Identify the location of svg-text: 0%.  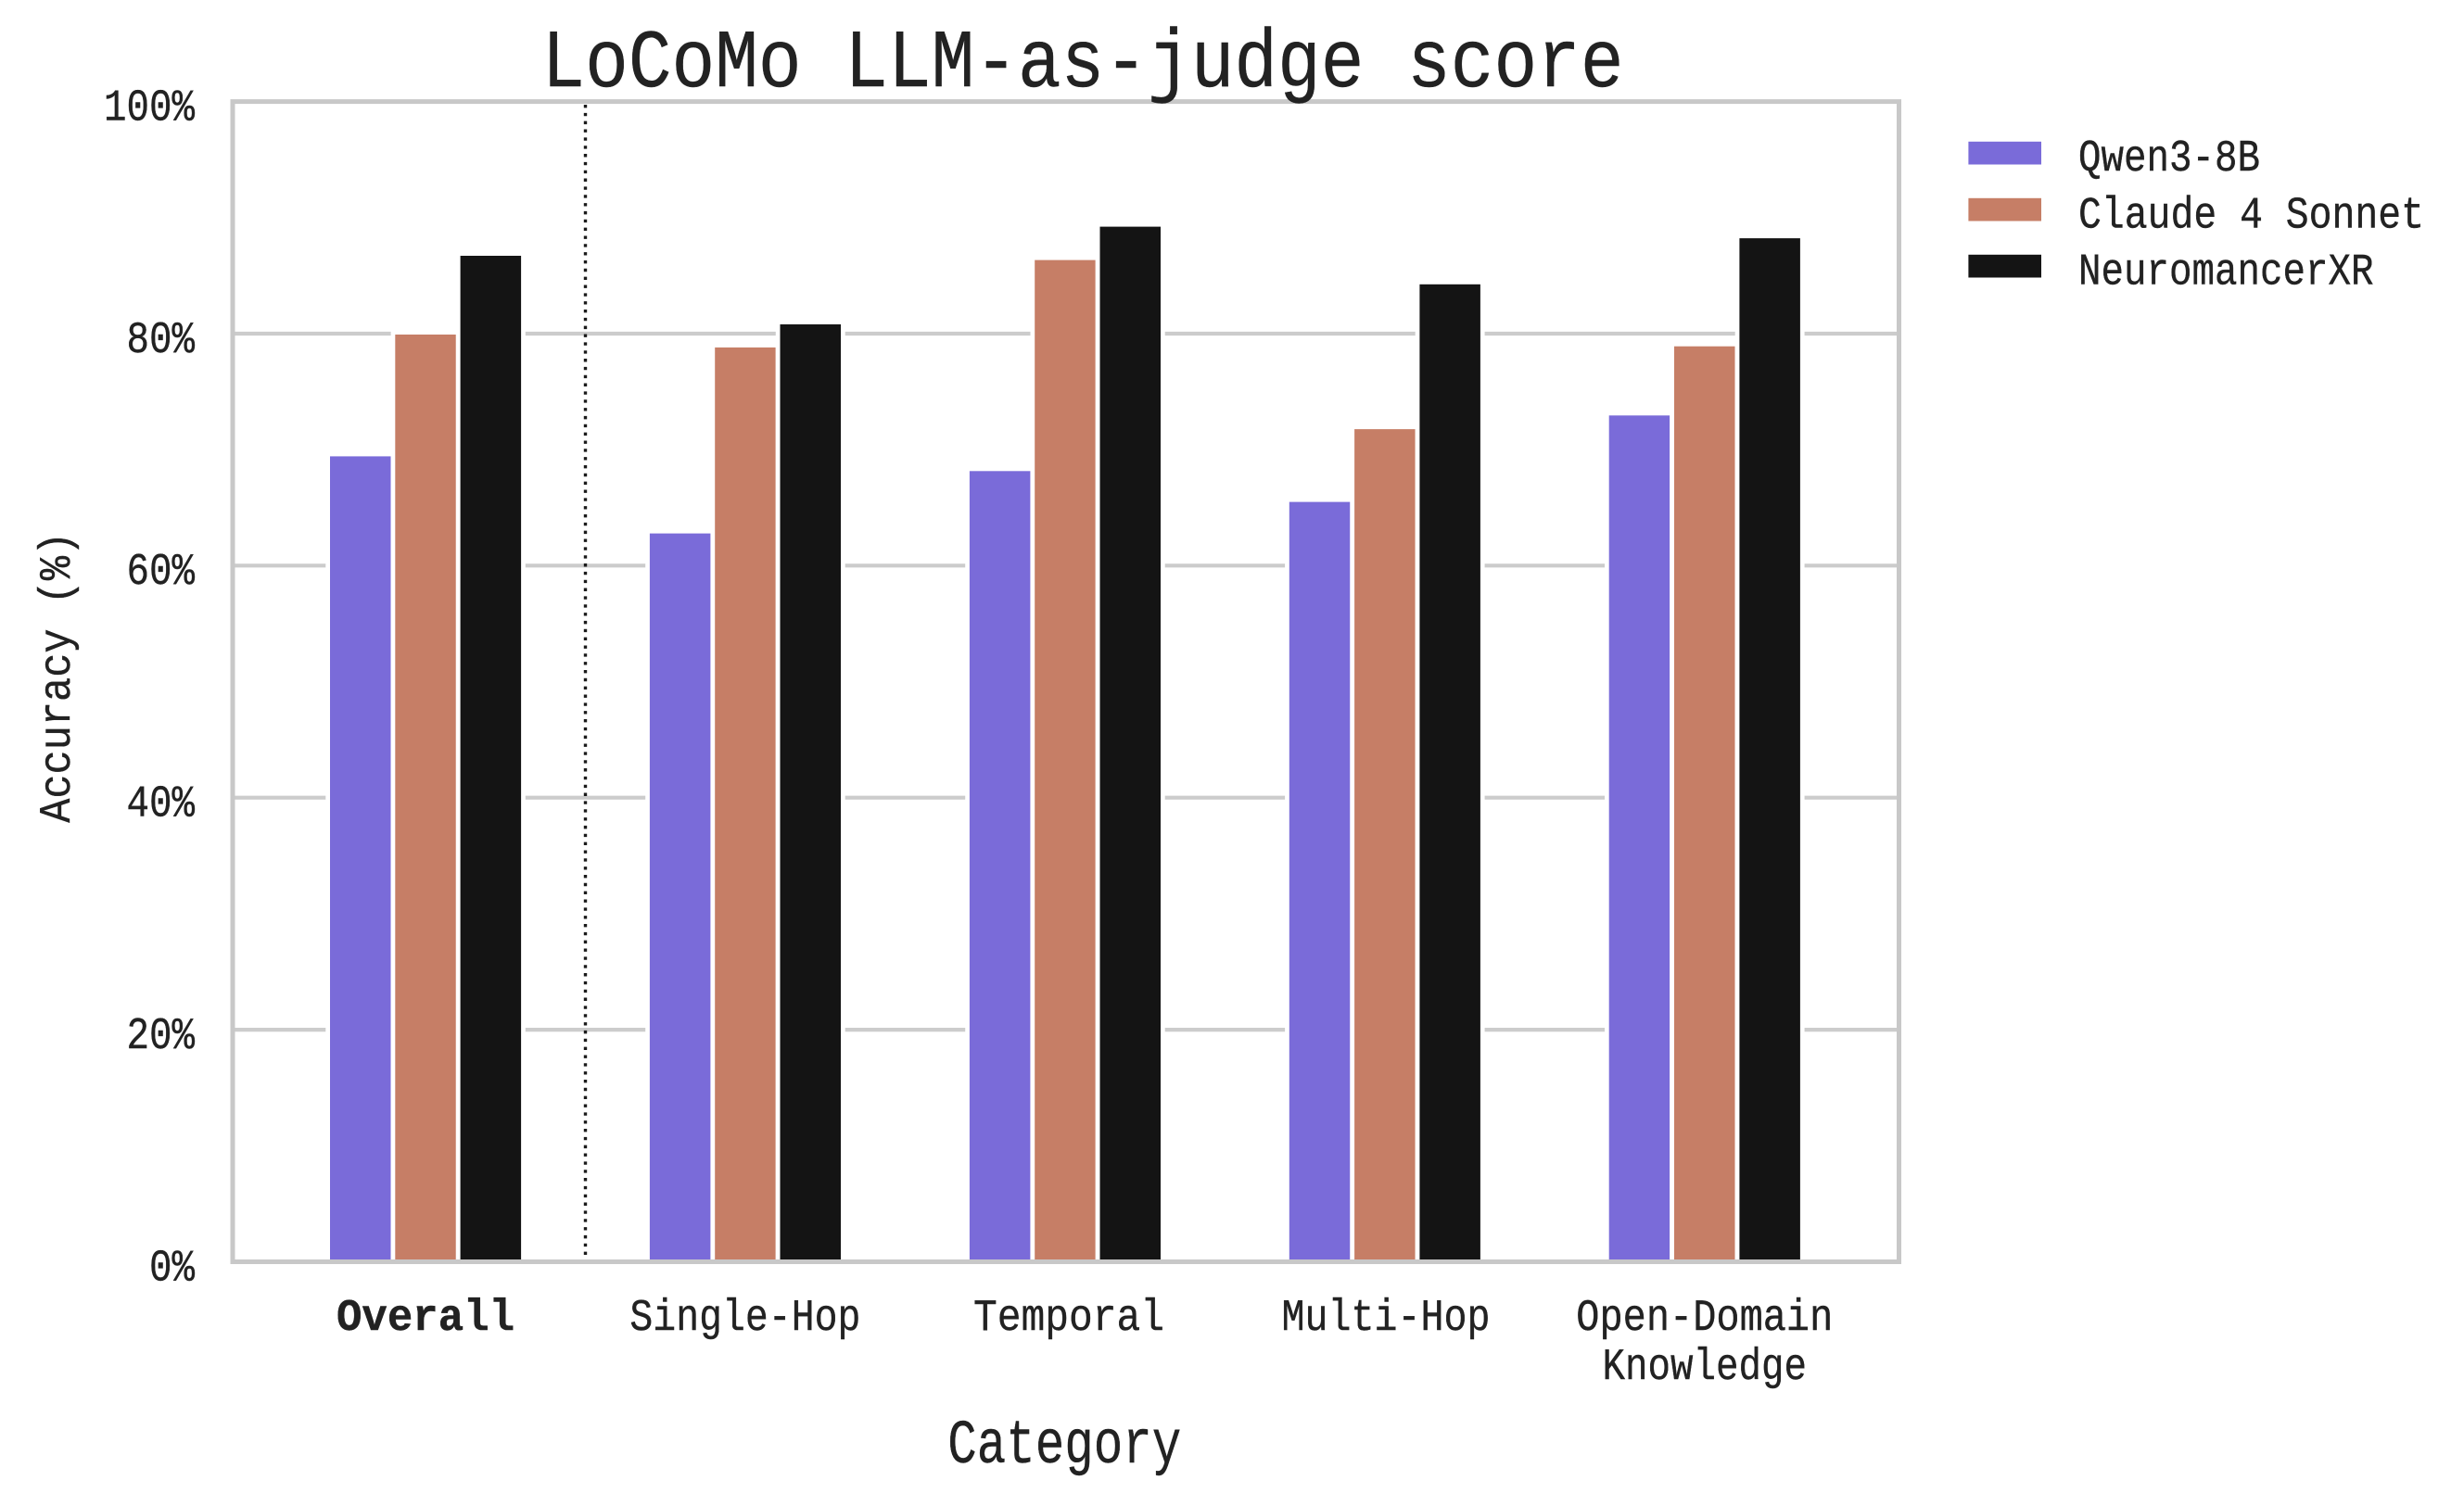
(172, 1269).